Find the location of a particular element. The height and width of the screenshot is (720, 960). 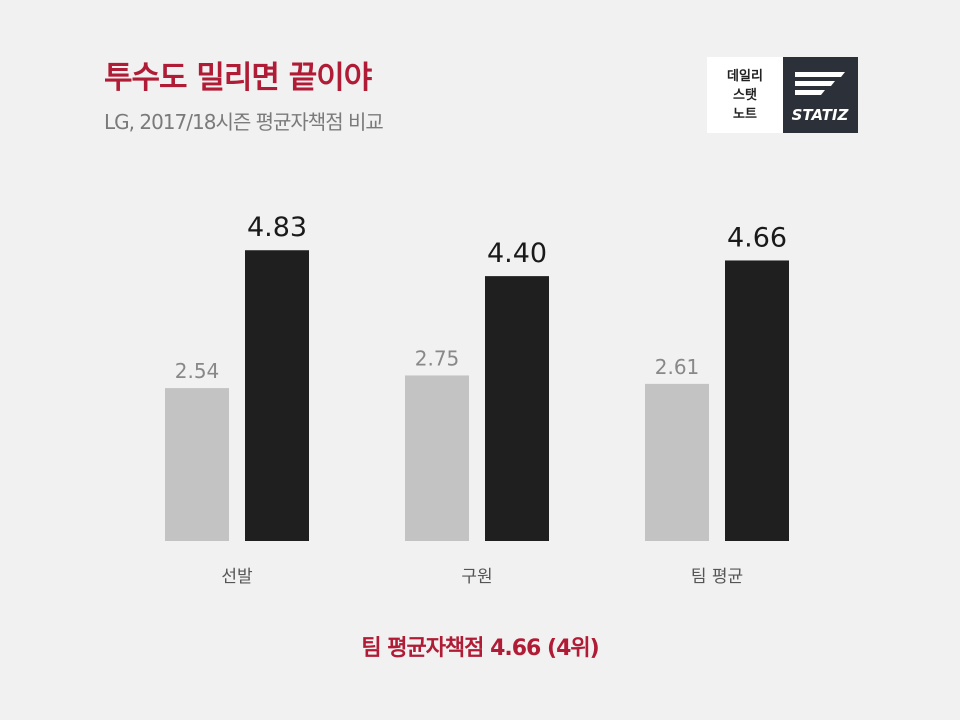

chart-title: 투수도 밀리면 끝이야 is located at coordinates (238, 78).